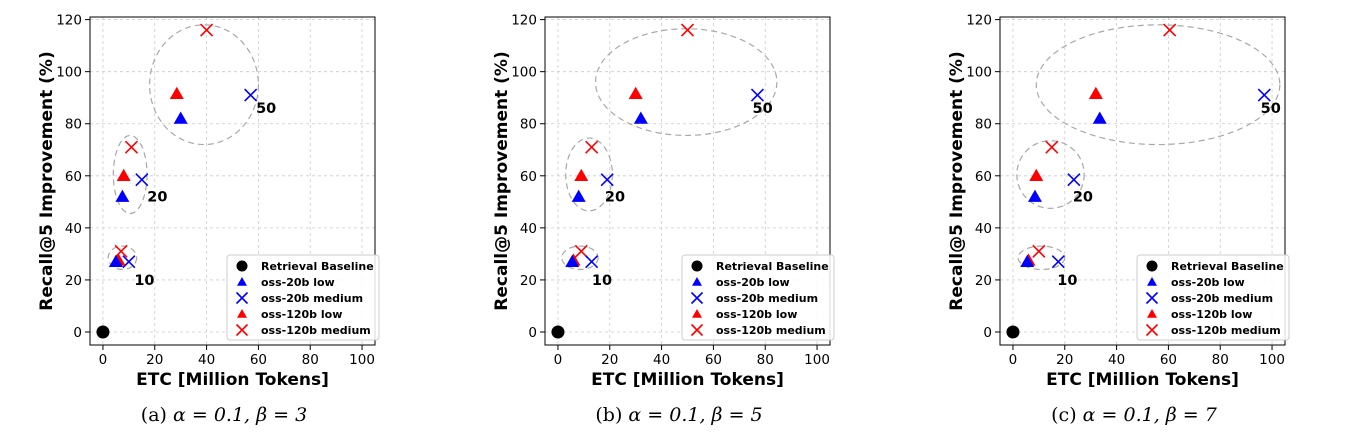 This screenshot has height=448, width=1345. What do you see at coordinates (763, 109) in the screenshot?
I see `budget-label-50: 50` at bounding box center [763, 109].